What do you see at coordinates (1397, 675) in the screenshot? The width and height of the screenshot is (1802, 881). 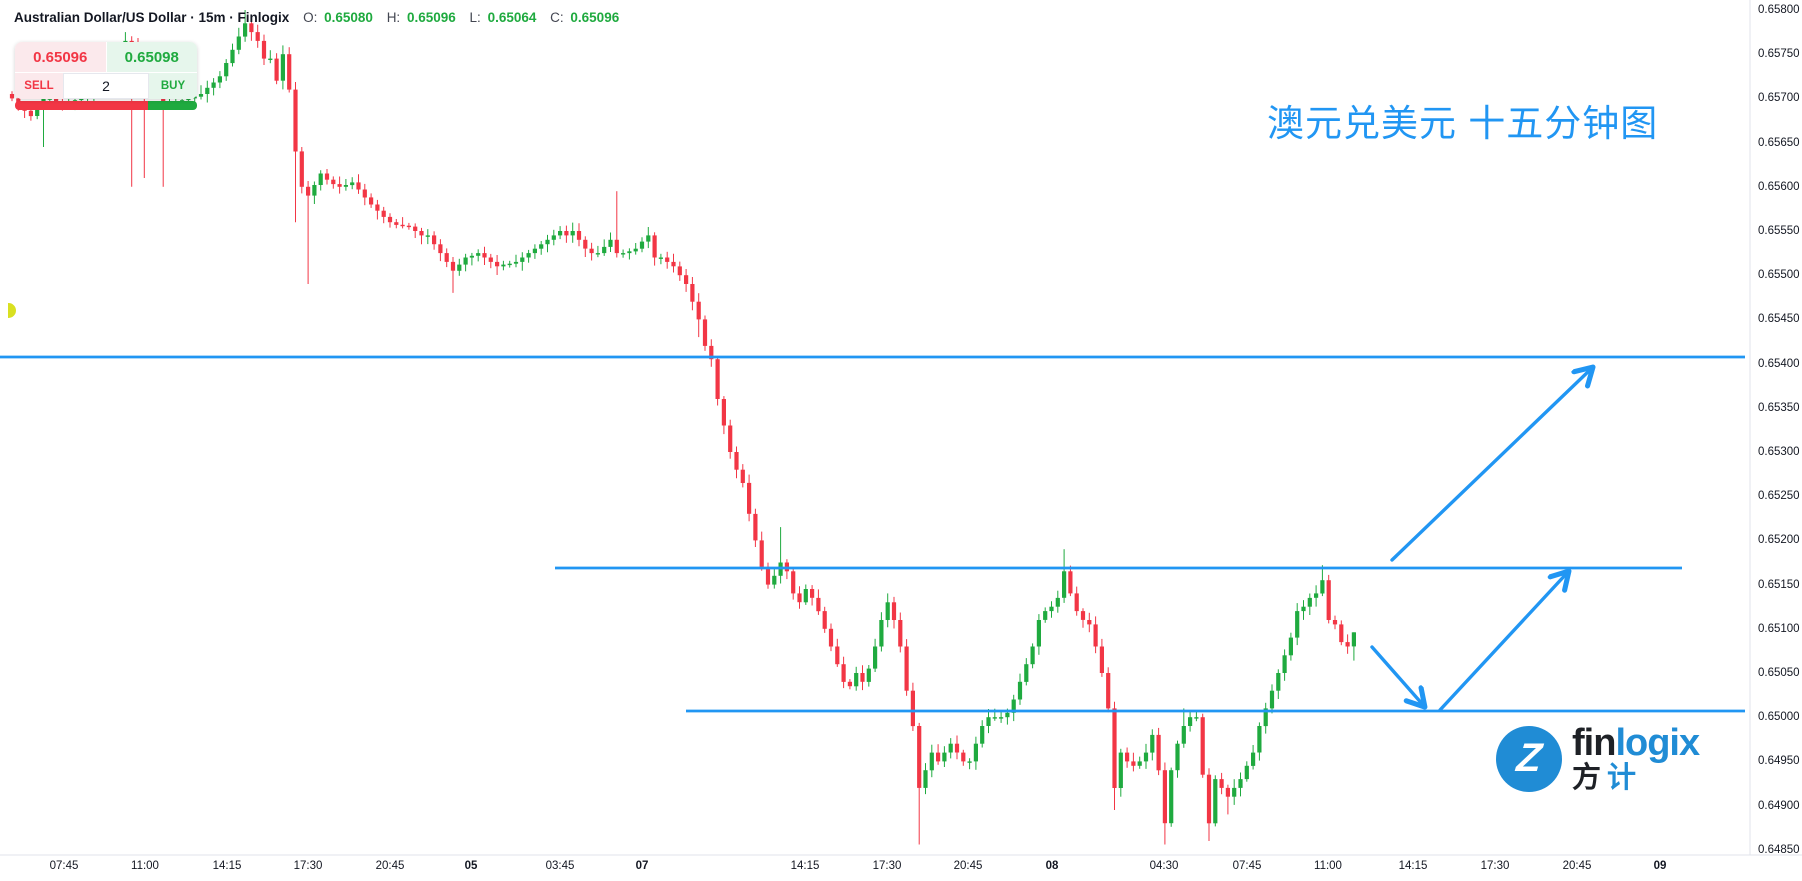 I see `down-arrow-to-support` at bounding box center [1397, 675].